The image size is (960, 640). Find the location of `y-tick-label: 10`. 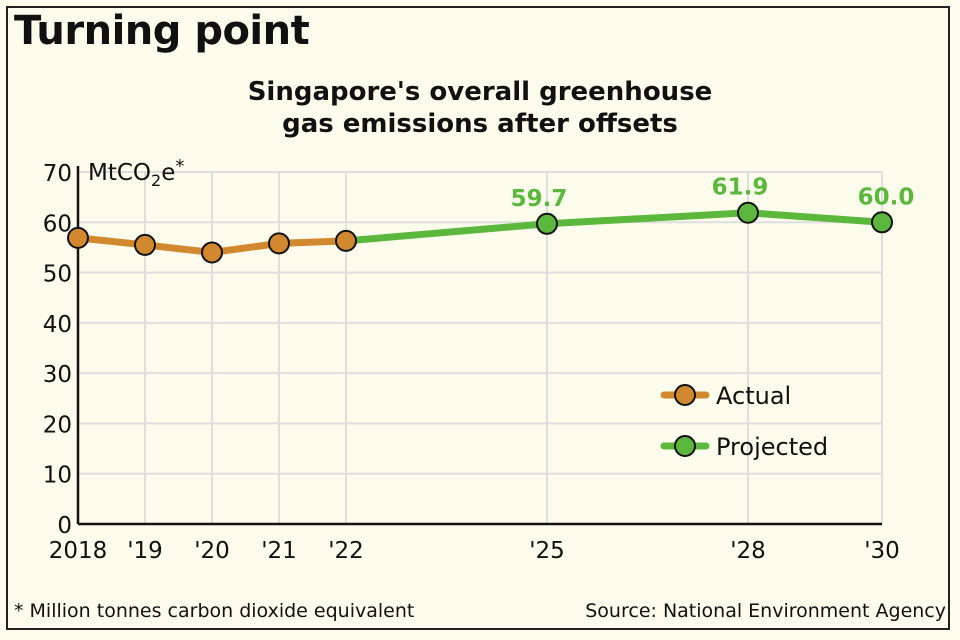

y-tick-label: 10 is located at coordinates (57, 476).